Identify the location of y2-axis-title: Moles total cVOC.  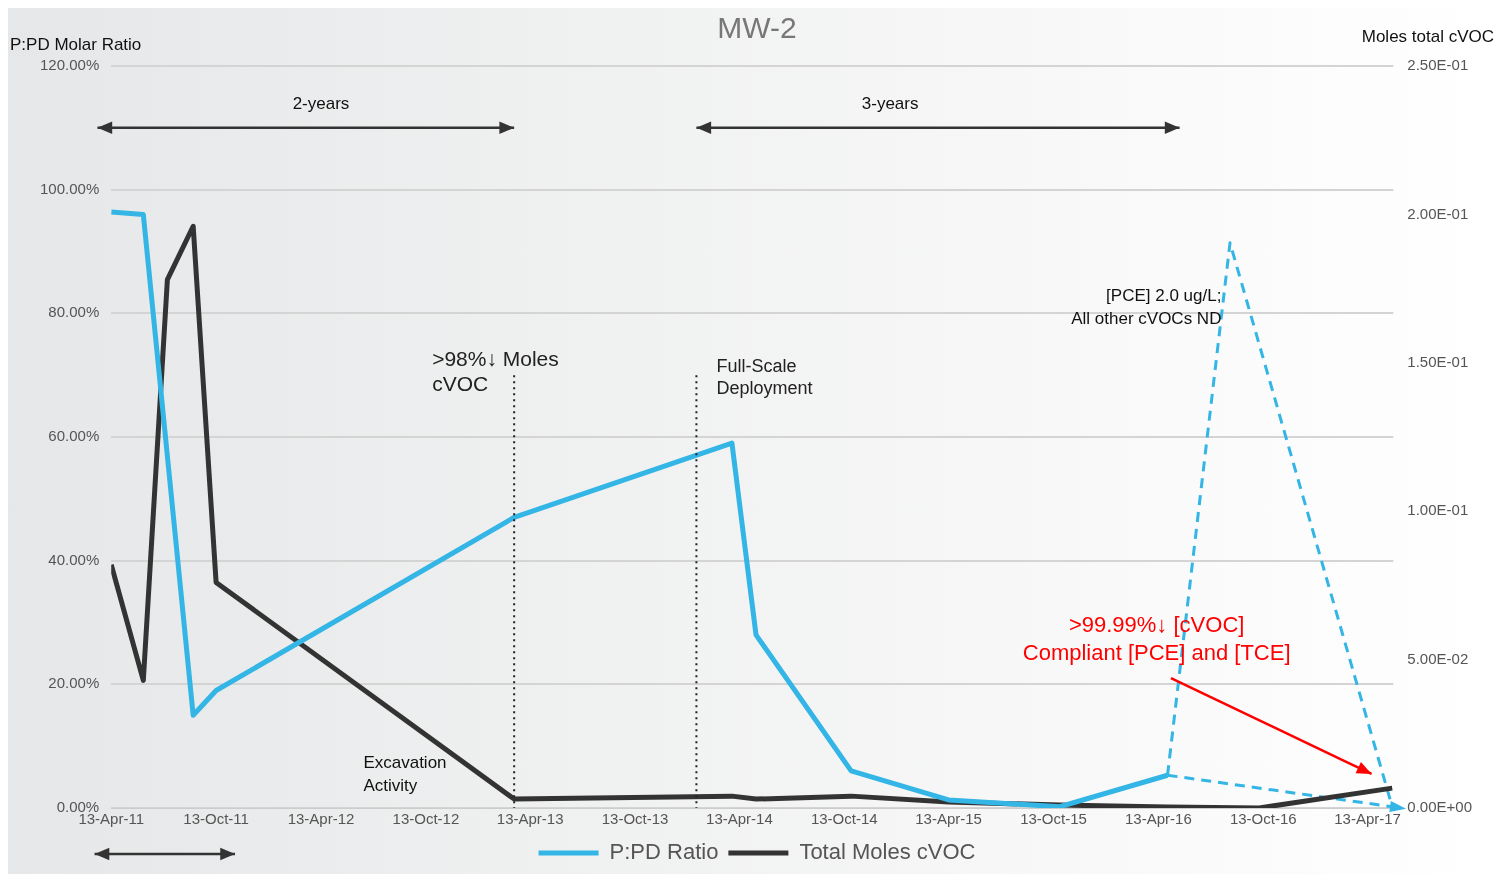
(1427, 36).